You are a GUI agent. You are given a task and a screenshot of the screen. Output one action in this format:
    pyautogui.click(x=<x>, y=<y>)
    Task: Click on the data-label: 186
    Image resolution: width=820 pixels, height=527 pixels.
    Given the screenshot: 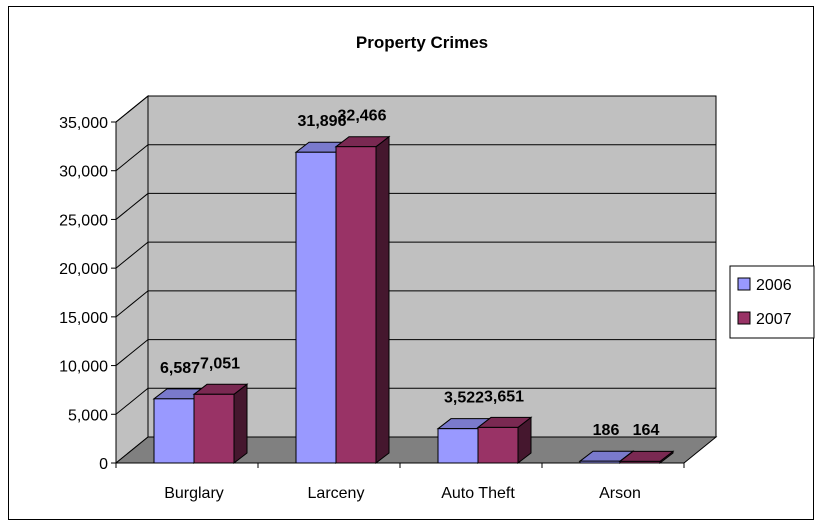 What is the action you would take?
    pyautogui.click(x=606, y=430)
    